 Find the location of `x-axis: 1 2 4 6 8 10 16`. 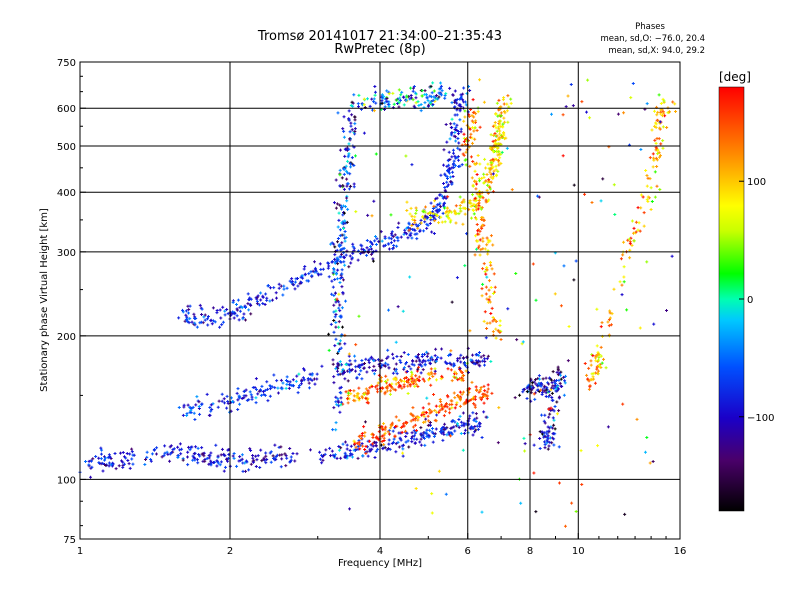

x-axis: 1 2 4 6 8 10 16 is located at coordinates (381, 545).